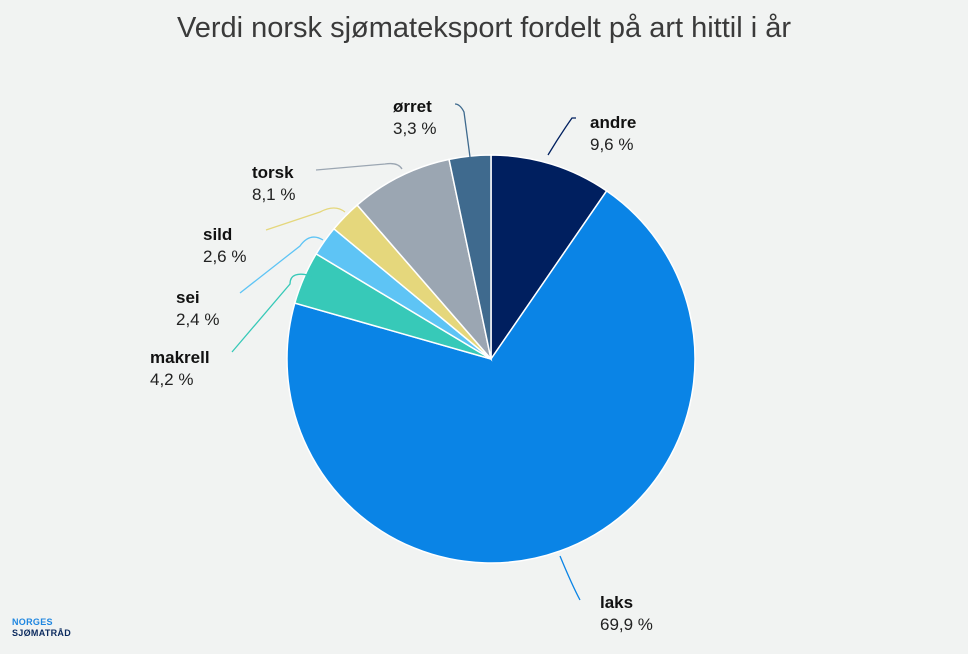  I want to click on slice-value-laks: 69,9 %, so click(626, 624).